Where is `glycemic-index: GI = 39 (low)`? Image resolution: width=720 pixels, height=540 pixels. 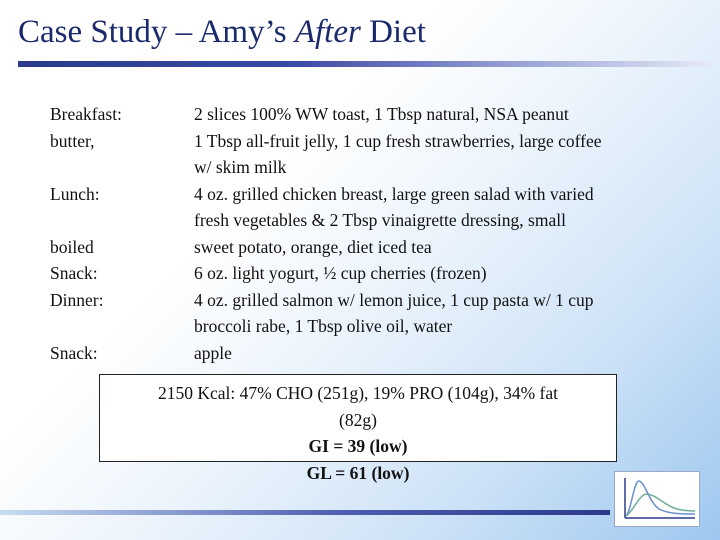 glycemic-index: GI = 39 (low) is located at coordinates (358, 446).